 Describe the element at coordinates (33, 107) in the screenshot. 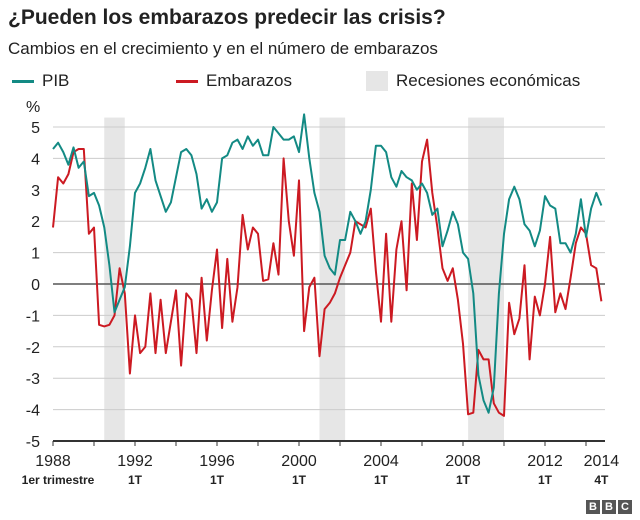

I see `y-axis-label: %` at that location.